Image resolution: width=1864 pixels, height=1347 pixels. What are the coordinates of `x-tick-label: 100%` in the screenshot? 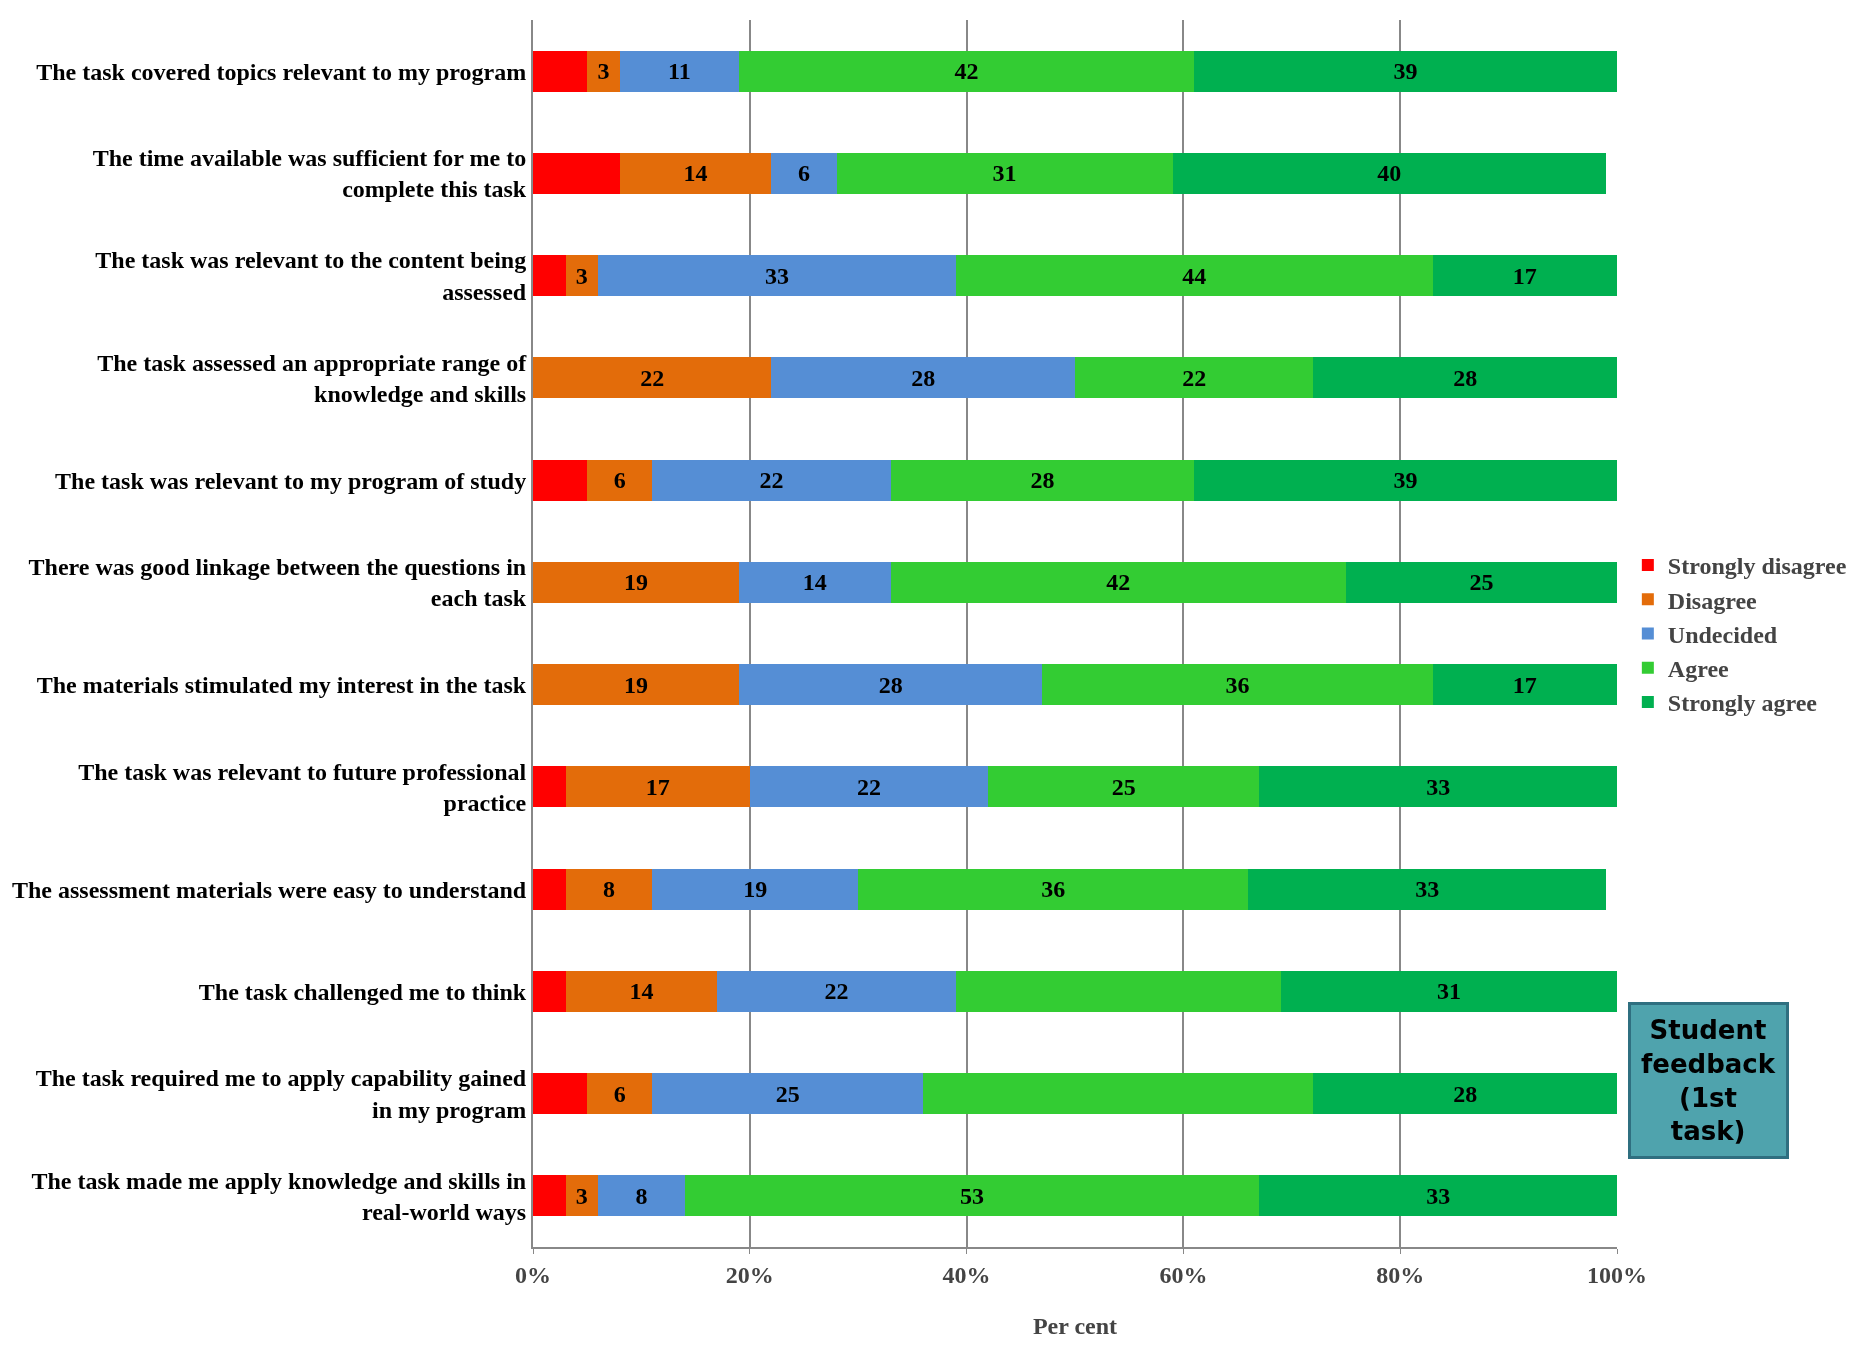 It's located at (1617, 1274).